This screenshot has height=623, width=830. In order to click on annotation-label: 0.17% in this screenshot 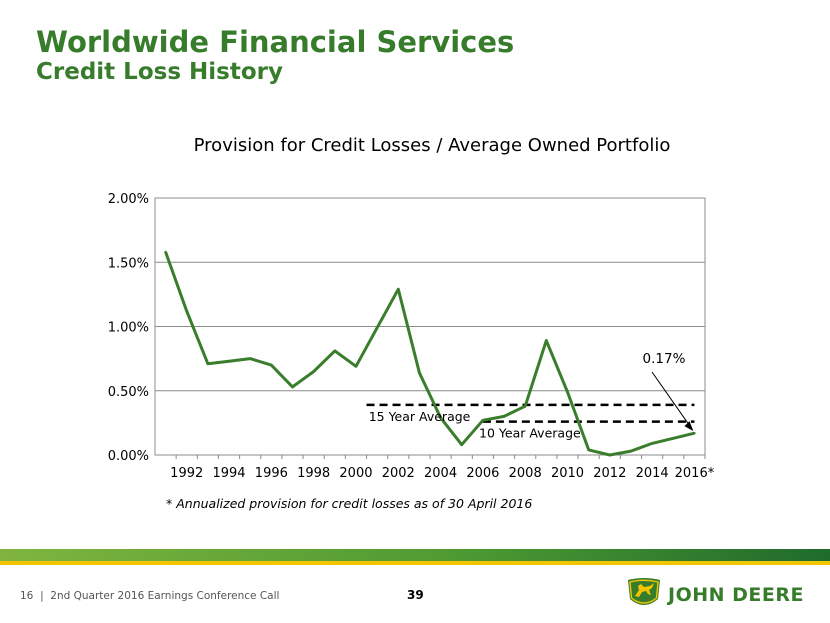, I will do `click(664, 359)`.